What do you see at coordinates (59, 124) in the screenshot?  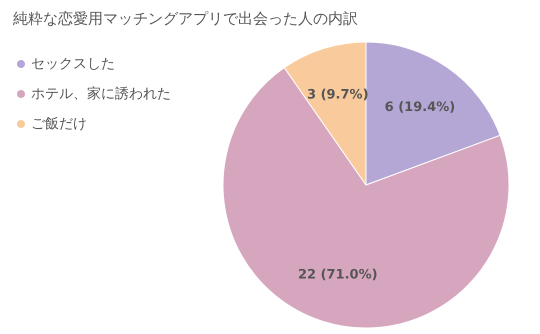 I see `legend-label: ご飯だけ` at bounding box center [59, 124].